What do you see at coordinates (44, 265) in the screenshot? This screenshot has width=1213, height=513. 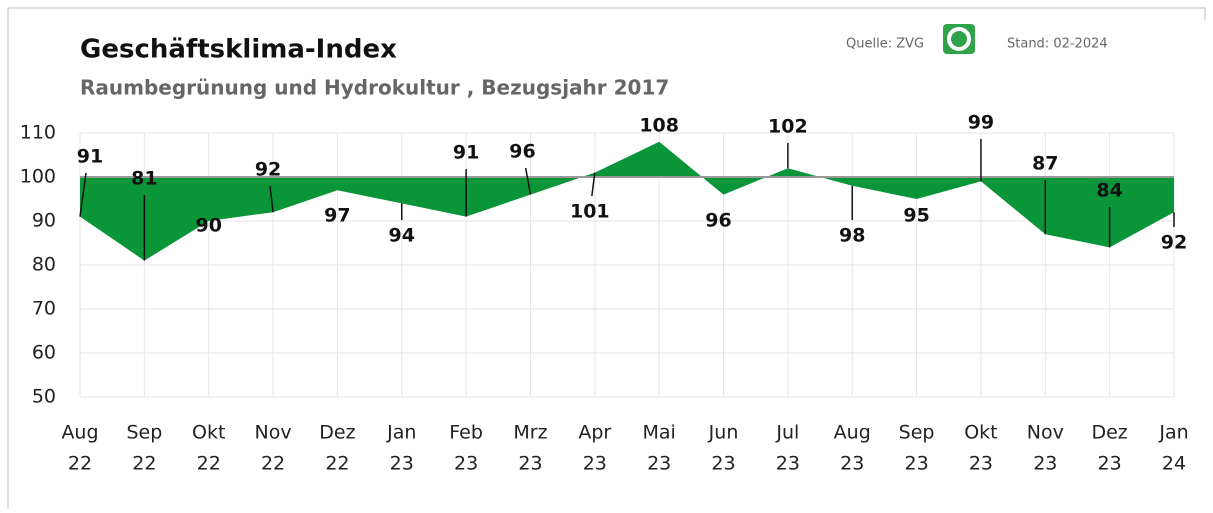 I see `y-tick-label: 80` at bounding box center [44, 265].